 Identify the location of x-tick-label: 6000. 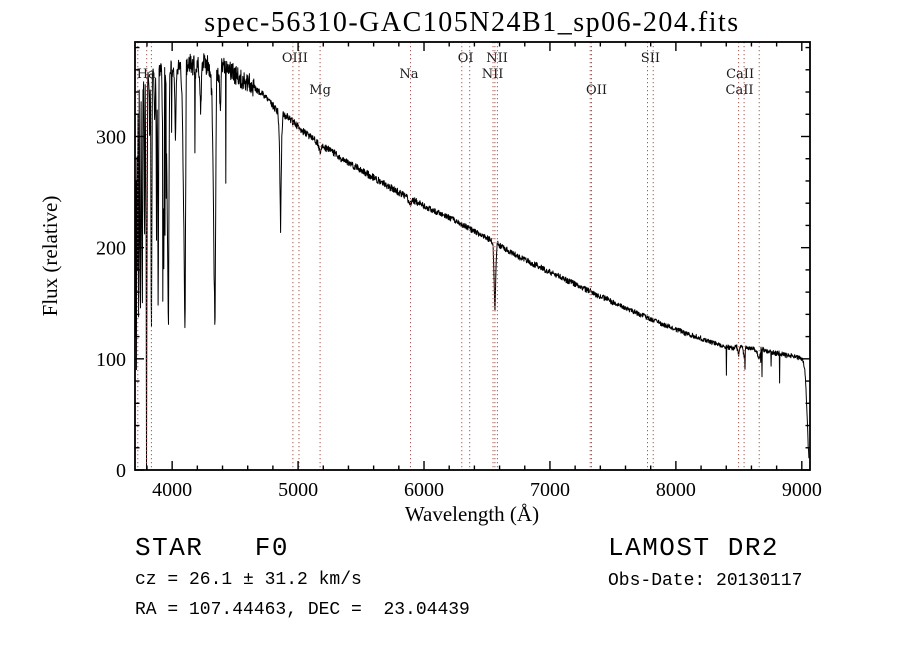
(424, 490).